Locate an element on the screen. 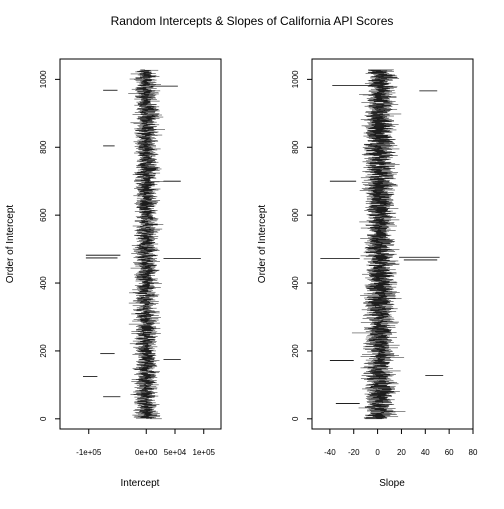 Image resolution: width=504 pixels, height=509 pixels. slope-x-tick-label: -20 is located at coordinates (354, 452).